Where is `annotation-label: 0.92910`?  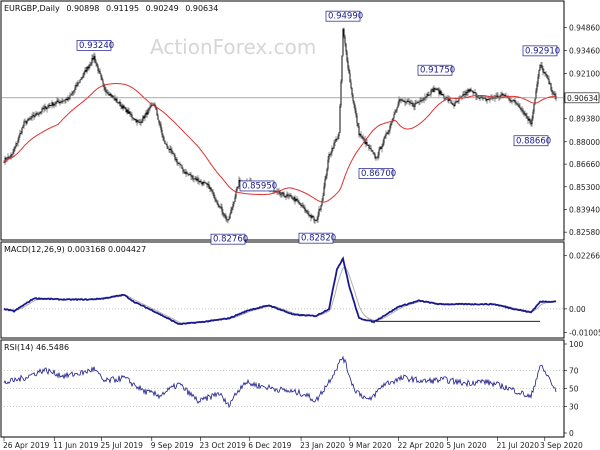 annotation-label: 0.92910 is located at coordinates (542, 51).